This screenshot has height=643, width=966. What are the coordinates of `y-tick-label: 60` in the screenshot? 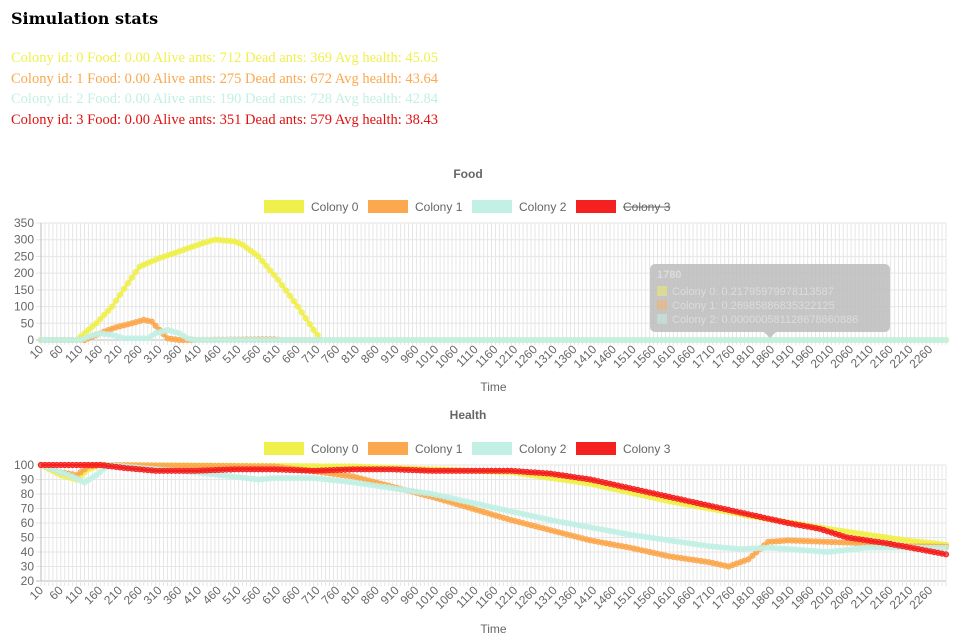 It's located at (28, 523).